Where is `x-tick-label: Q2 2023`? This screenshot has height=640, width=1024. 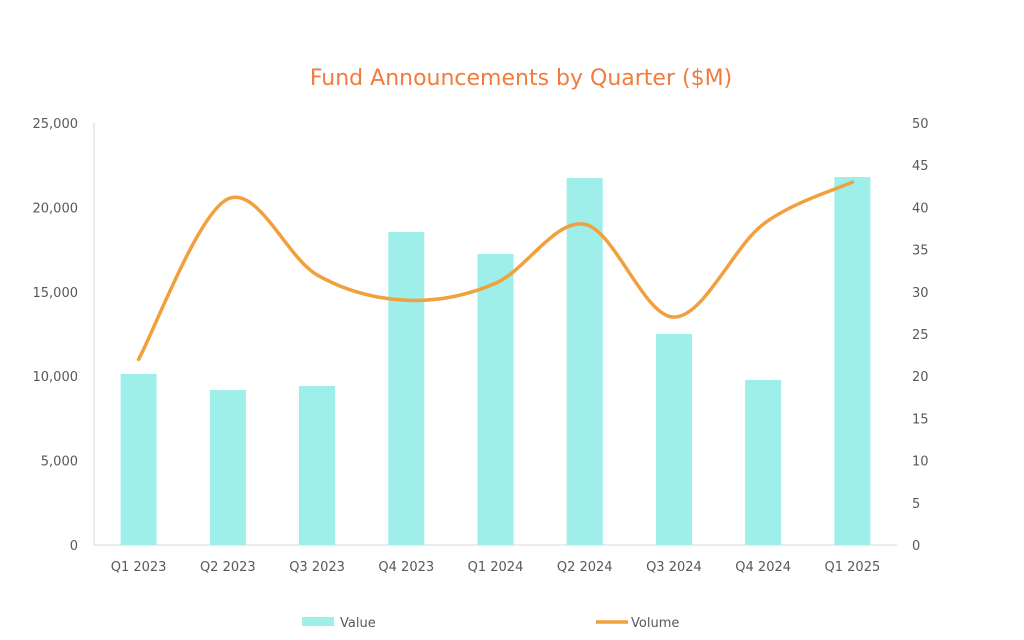 x-tick-label: Q2 2023 is located at coordinates (228, 567).